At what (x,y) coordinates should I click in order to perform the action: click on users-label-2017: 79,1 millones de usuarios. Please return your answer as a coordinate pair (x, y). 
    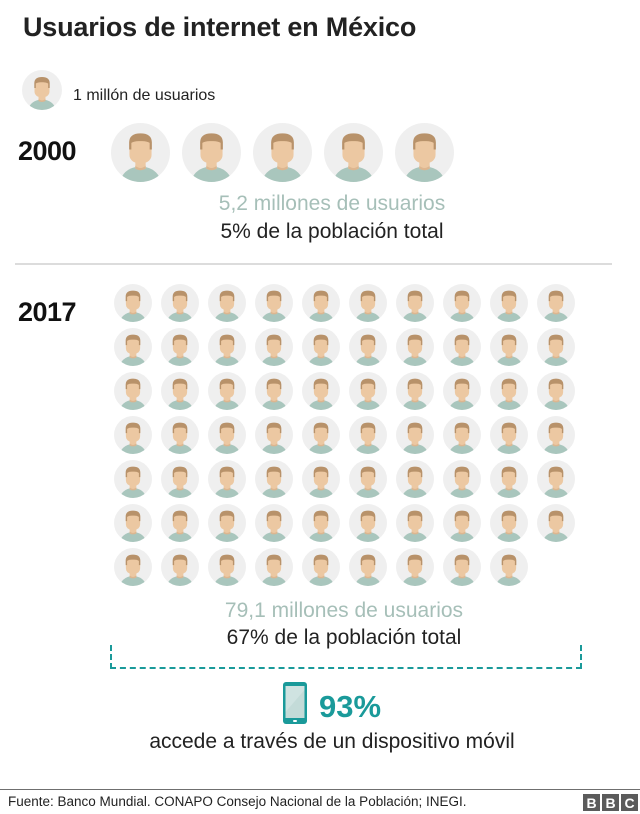
    Looking at the image, I should click on (344, 610).